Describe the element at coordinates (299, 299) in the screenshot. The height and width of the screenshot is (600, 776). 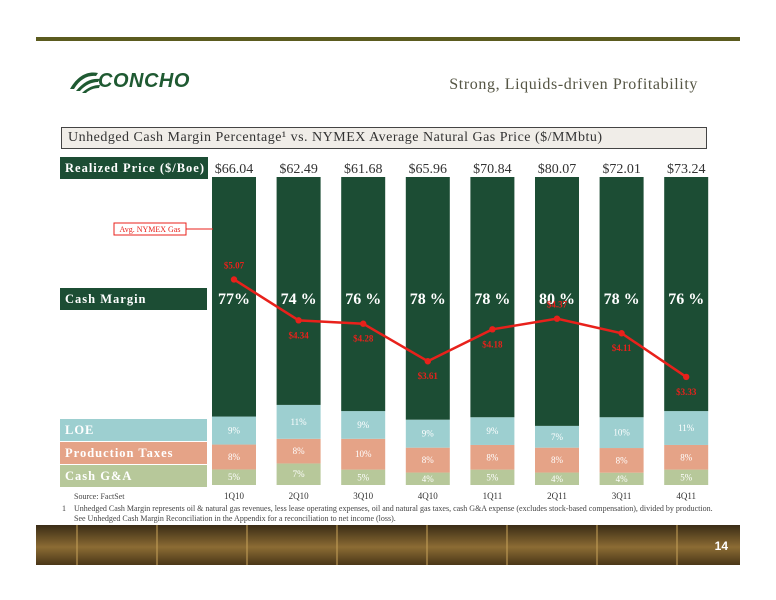
I see `cash-margin-value-label: 74 %` at that location.